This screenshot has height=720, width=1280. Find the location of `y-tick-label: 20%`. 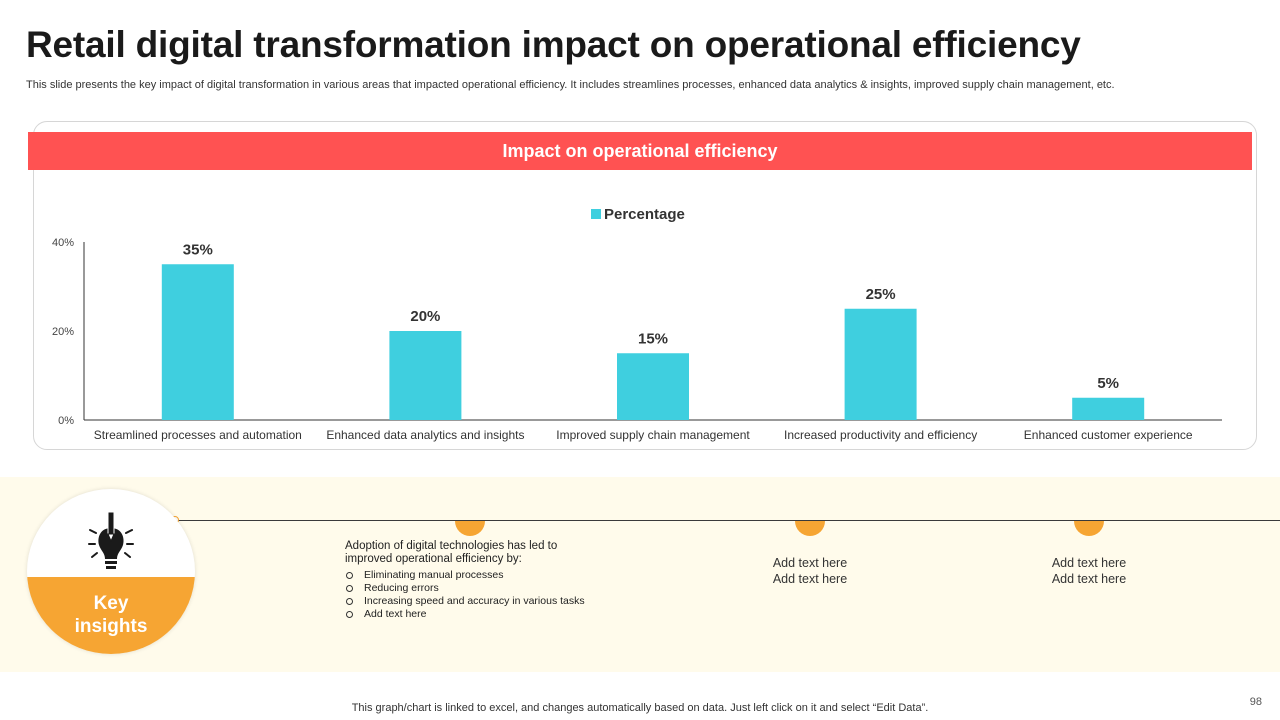

y-tick-label: 20% is located at coordinates (63, 332).